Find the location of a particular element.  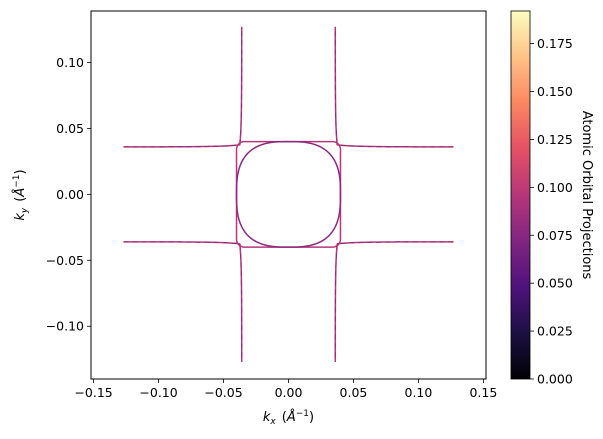

y-tick-label: 0.00 is located at coordinates (70, 194).